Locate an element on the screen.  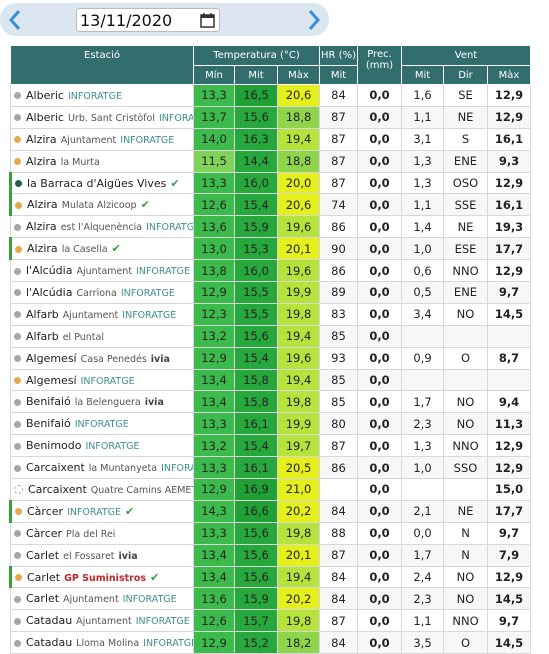
station-place: la Muntanyeta is located at coordinates (123, 469).